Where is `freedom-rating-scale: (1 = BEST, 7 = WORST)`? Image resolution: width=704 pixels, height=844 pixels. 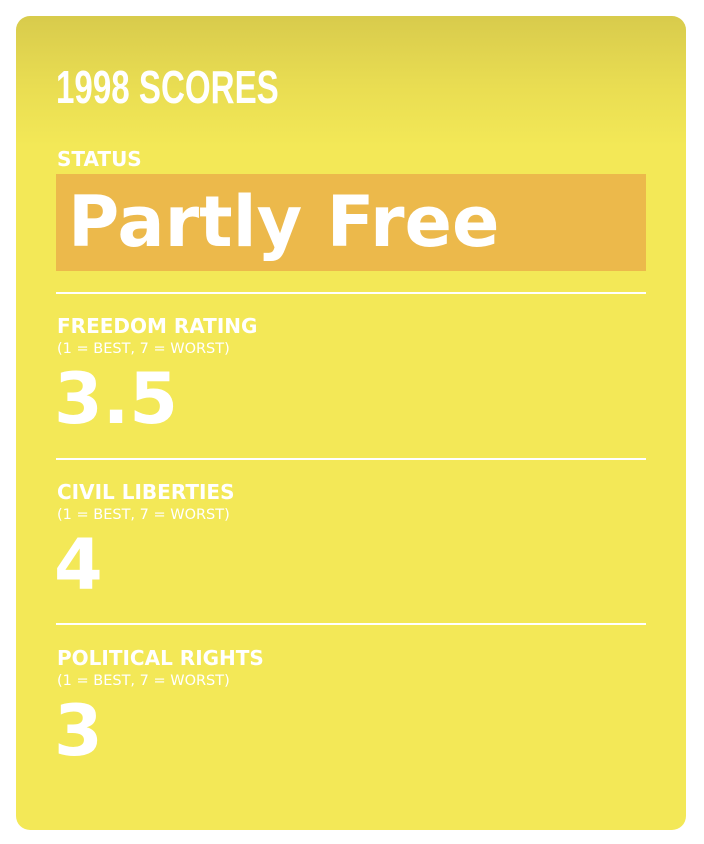 freedom-rating-scale: (1 = BEST, 7 = WORST) is located at coordinates (143, 349).